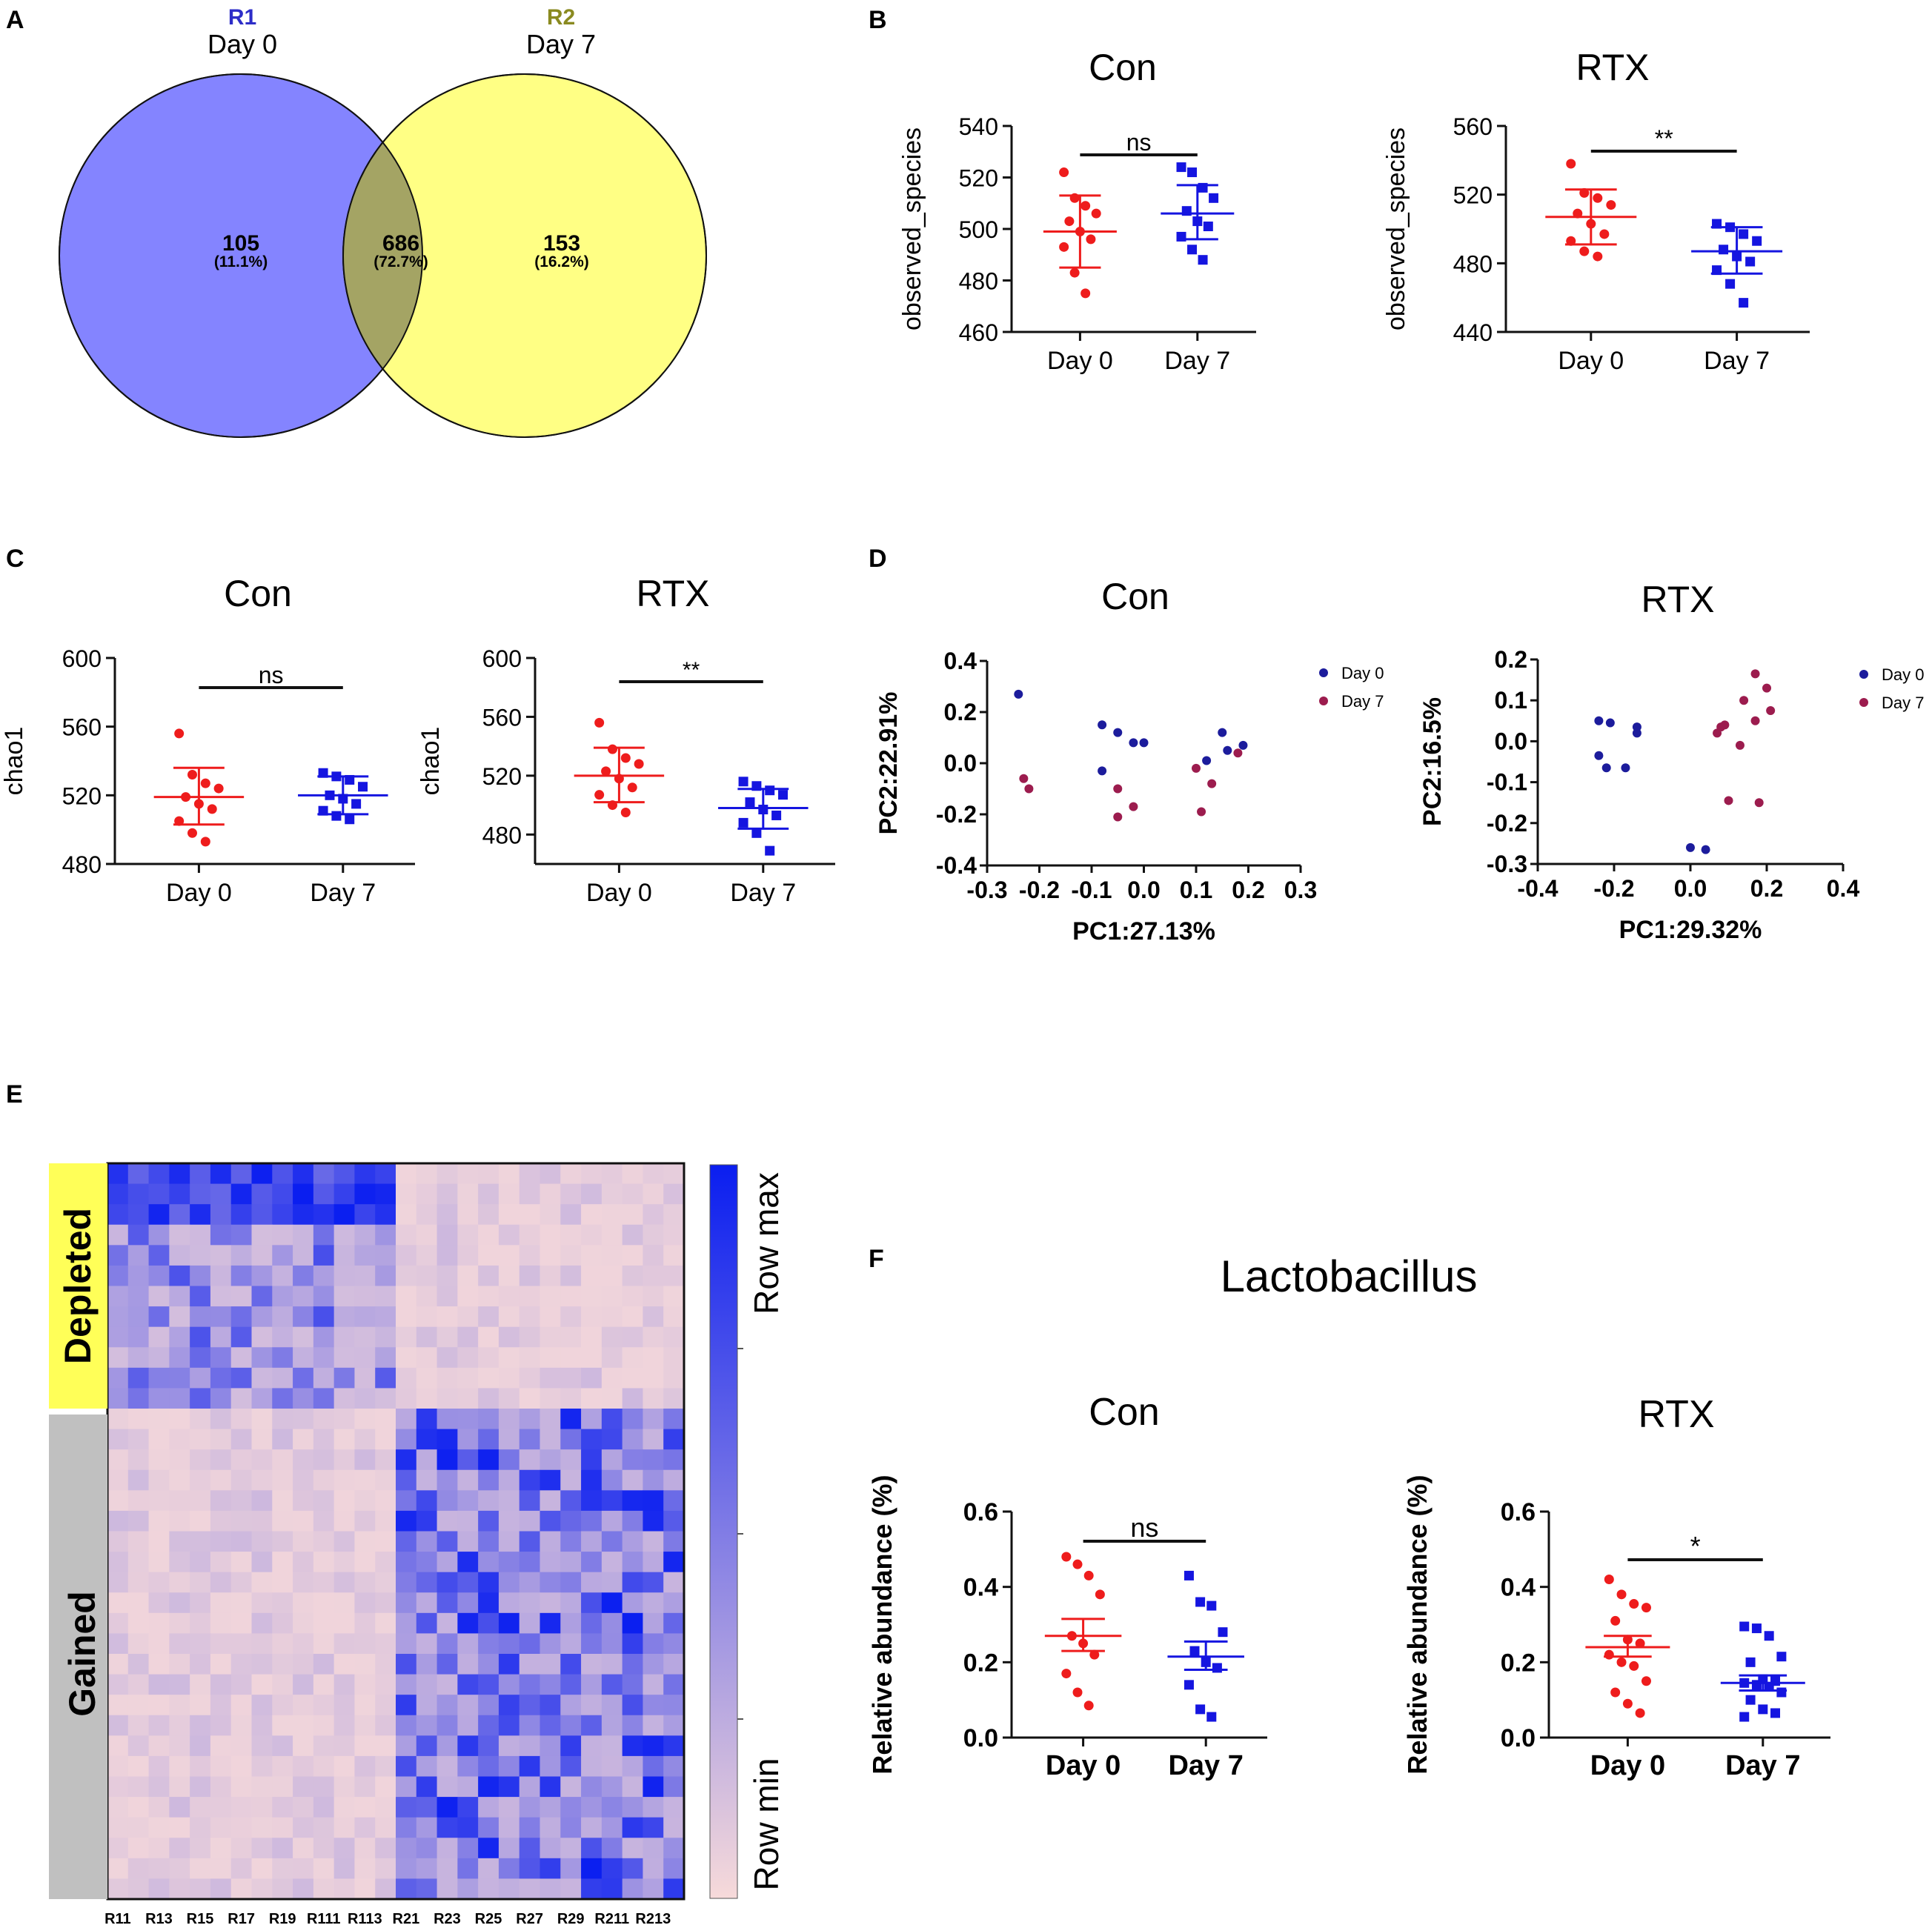 This screenshot has height=1928, width=1932. What do you see at coordinates (82, 865) in the screenshot?
I see `y-tick-label: 480` at bounding box center [82, 865].